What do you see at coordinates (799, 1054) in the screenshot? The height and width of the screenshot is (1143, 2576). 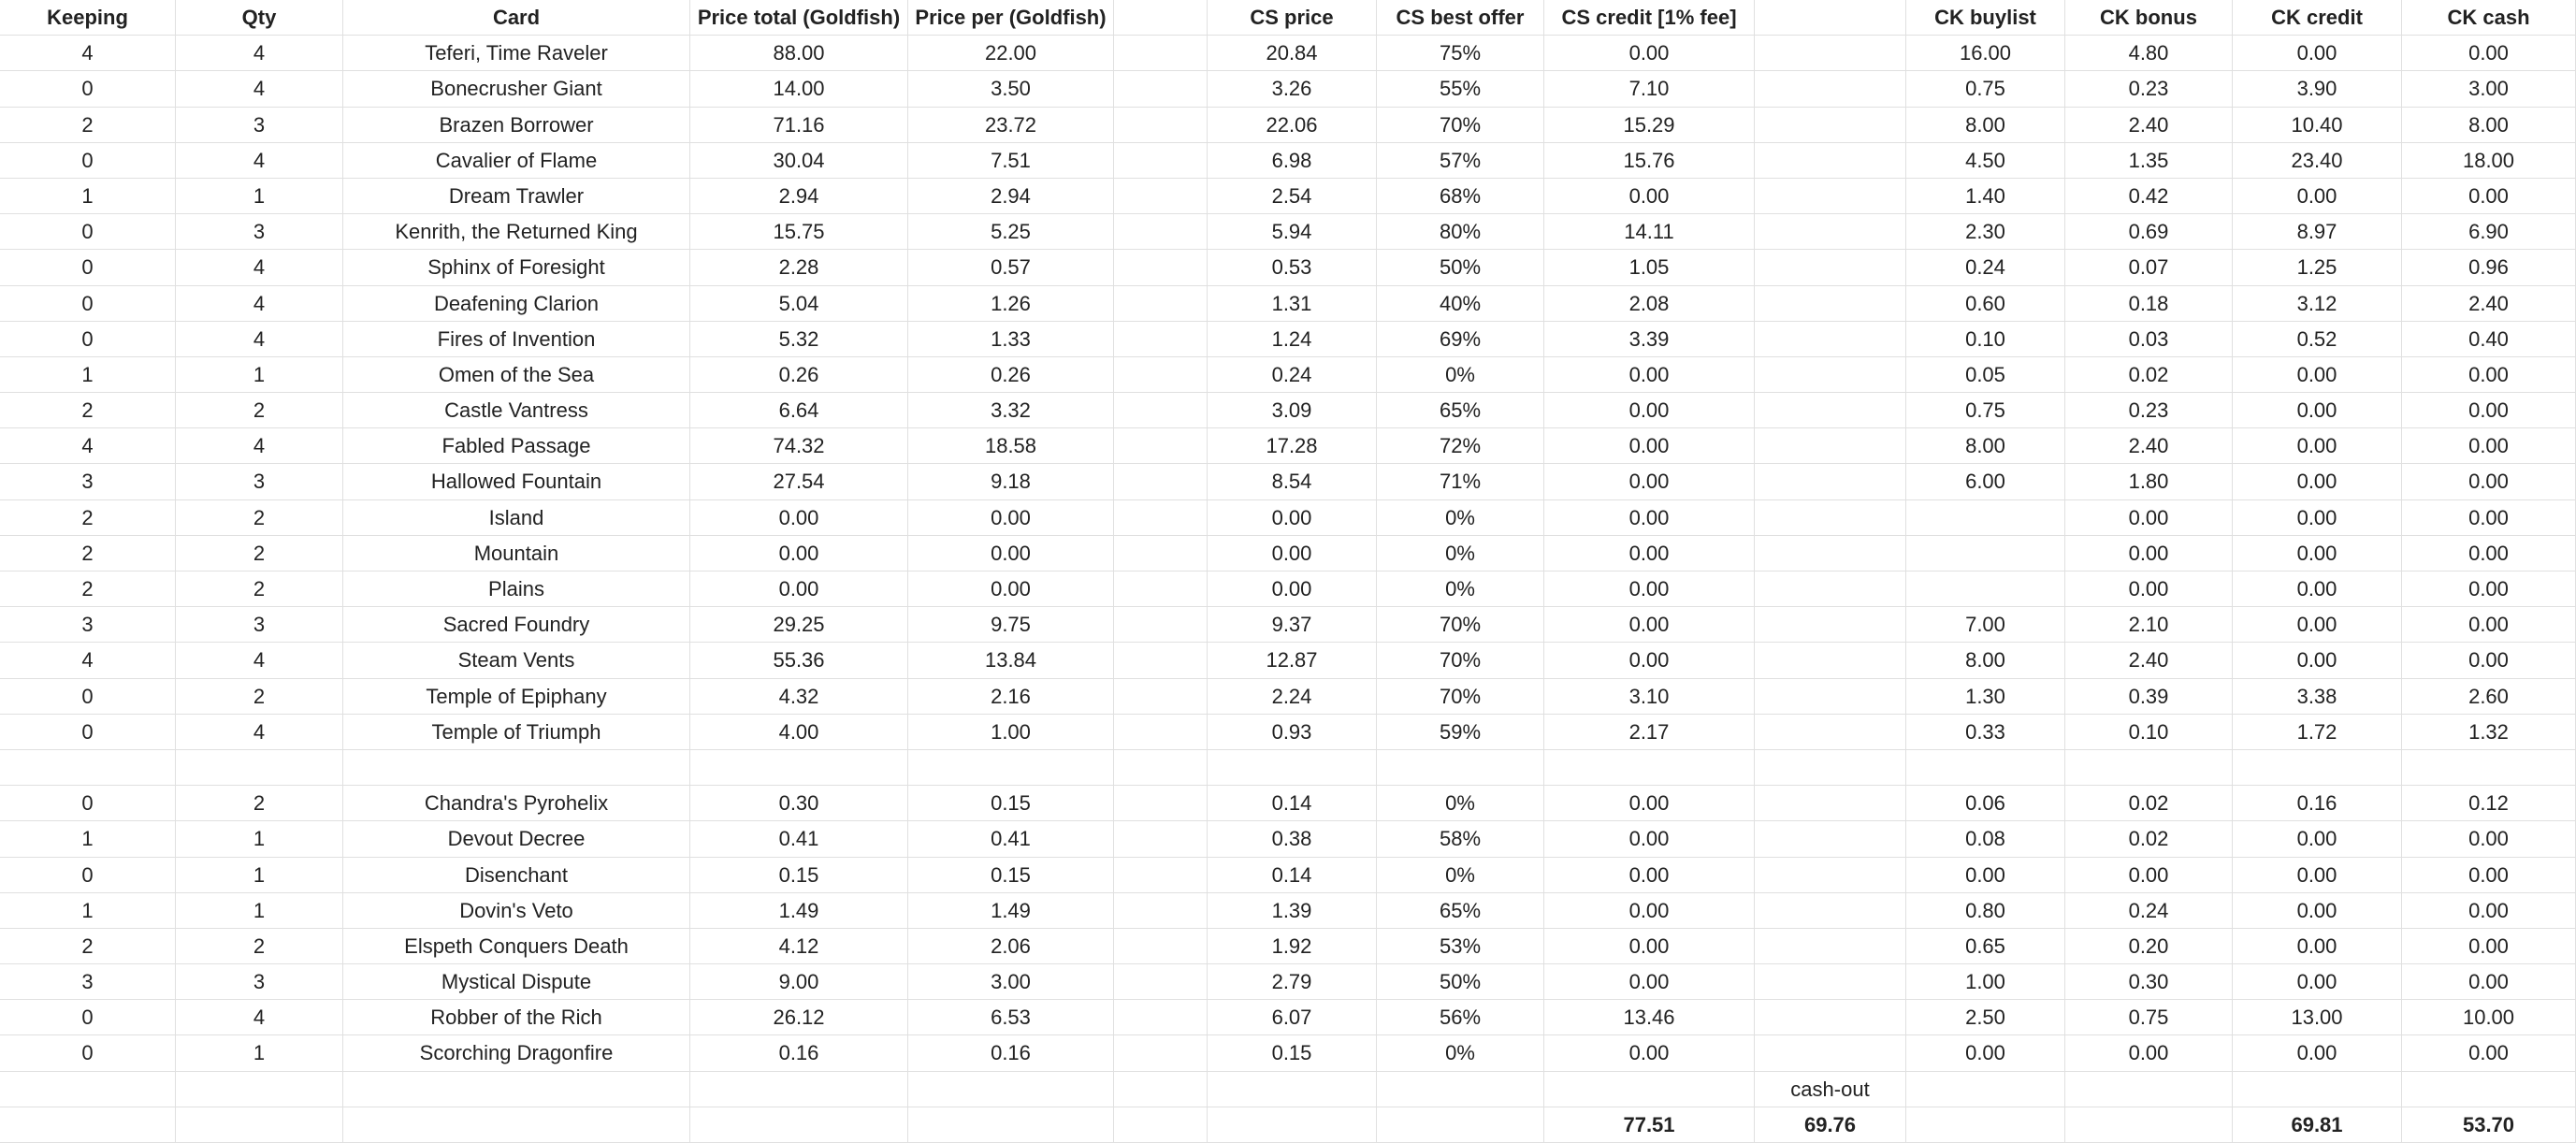 I see `data-cell: 0.16` at bounding box center [799, 1054].